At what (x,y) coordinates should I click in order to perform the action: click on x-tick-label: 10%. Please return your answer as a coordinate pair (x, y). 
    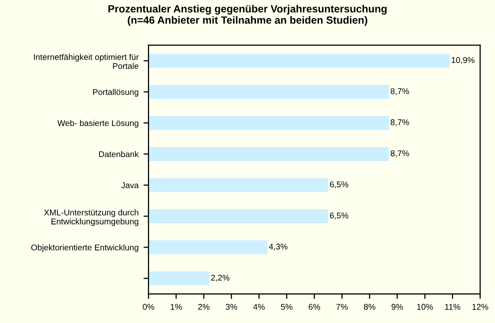
    Looking at the image, I should click on (425, 307).